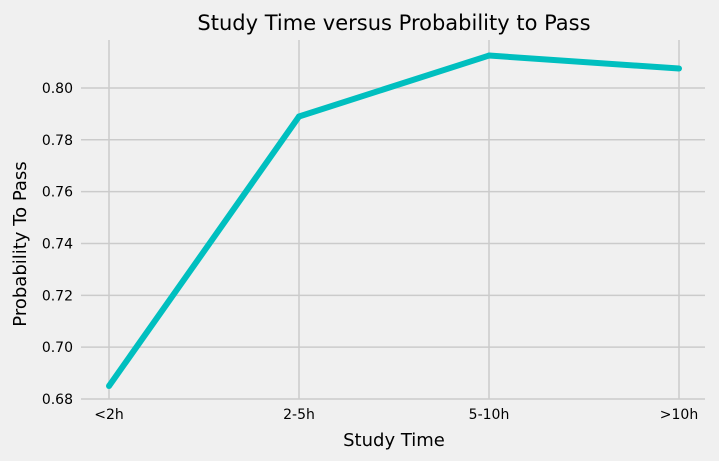 This screenshot has width=719, height=461. I want to click on x-tick-label: <2h, so click(109, 415).